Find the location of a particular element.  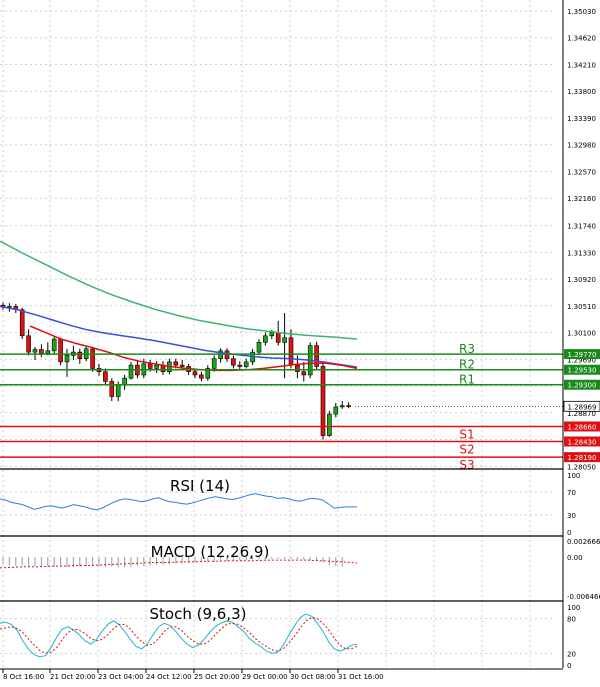

y-tick-label: 1.34620 is located at coordinates (581, 39).